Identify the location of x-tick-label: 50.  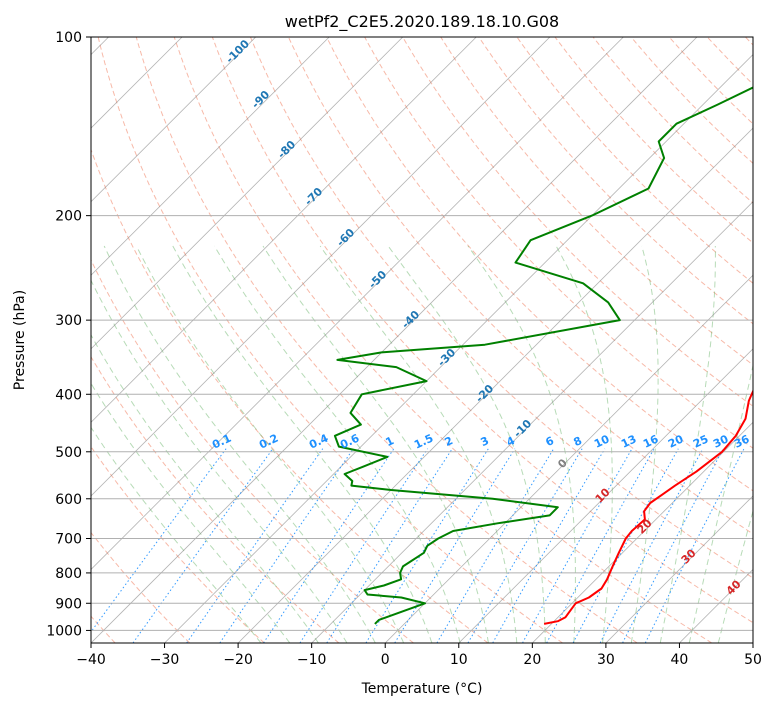
(753, 660).